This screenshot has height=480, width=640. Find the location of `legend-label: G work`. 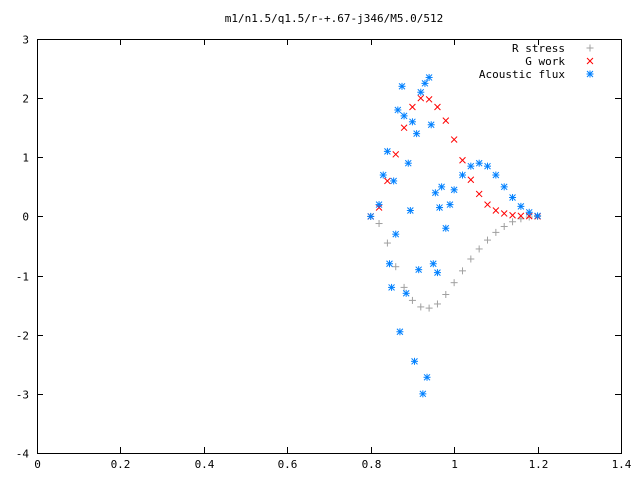

legend-label: G work is located at coordinates (545, 61).